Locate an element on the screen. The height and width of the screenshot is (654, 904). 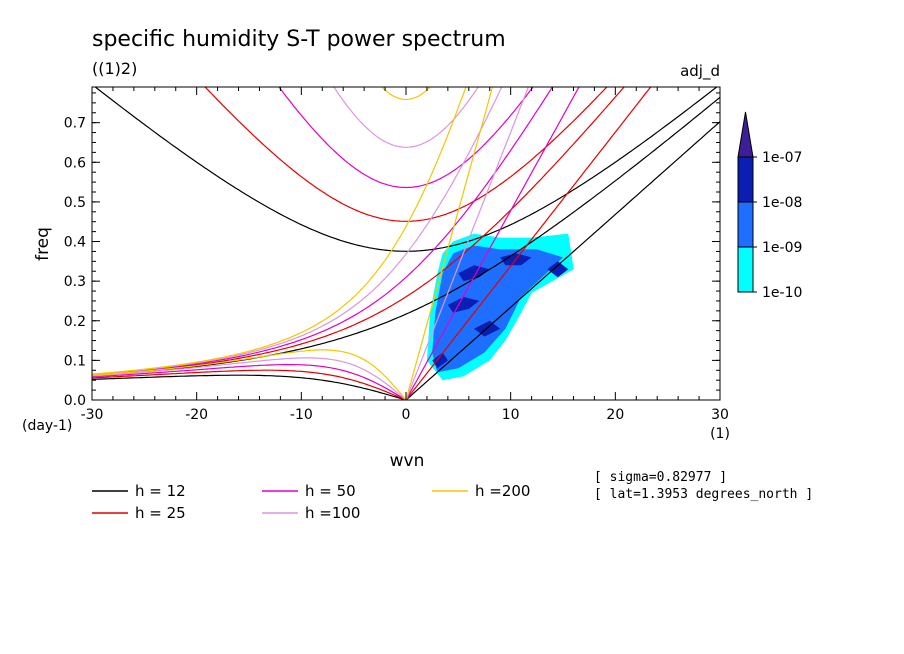
y-unit-label: (day-1) is located at coordinates (47, 426).